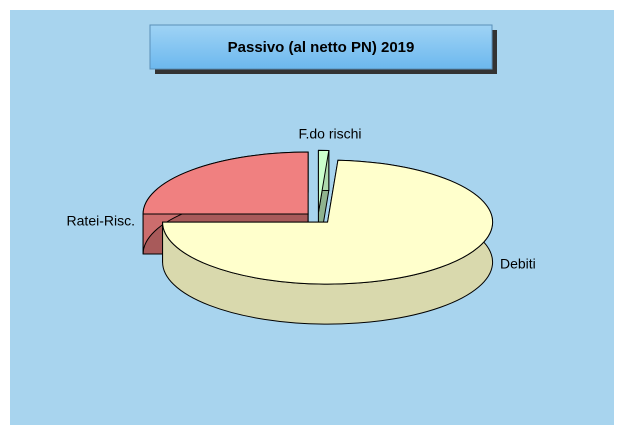  I want to click on slice-label: F.do rischi, so click(329, 134).